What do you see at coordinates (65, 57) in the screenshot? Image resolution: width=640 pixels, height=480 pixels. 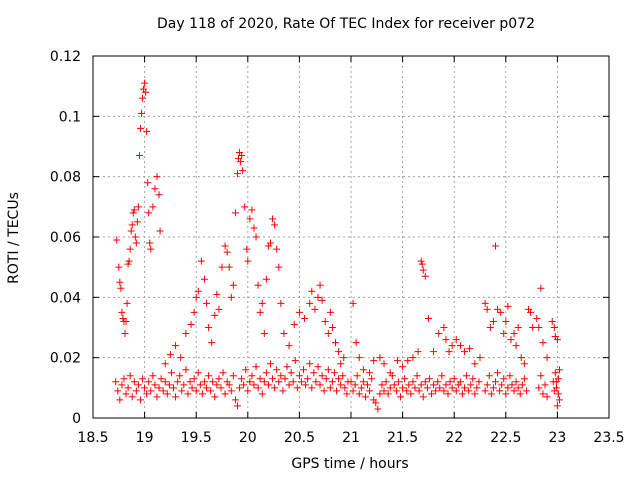 I see `y-tick-label: 0.12` at bounding box center [65, 57].